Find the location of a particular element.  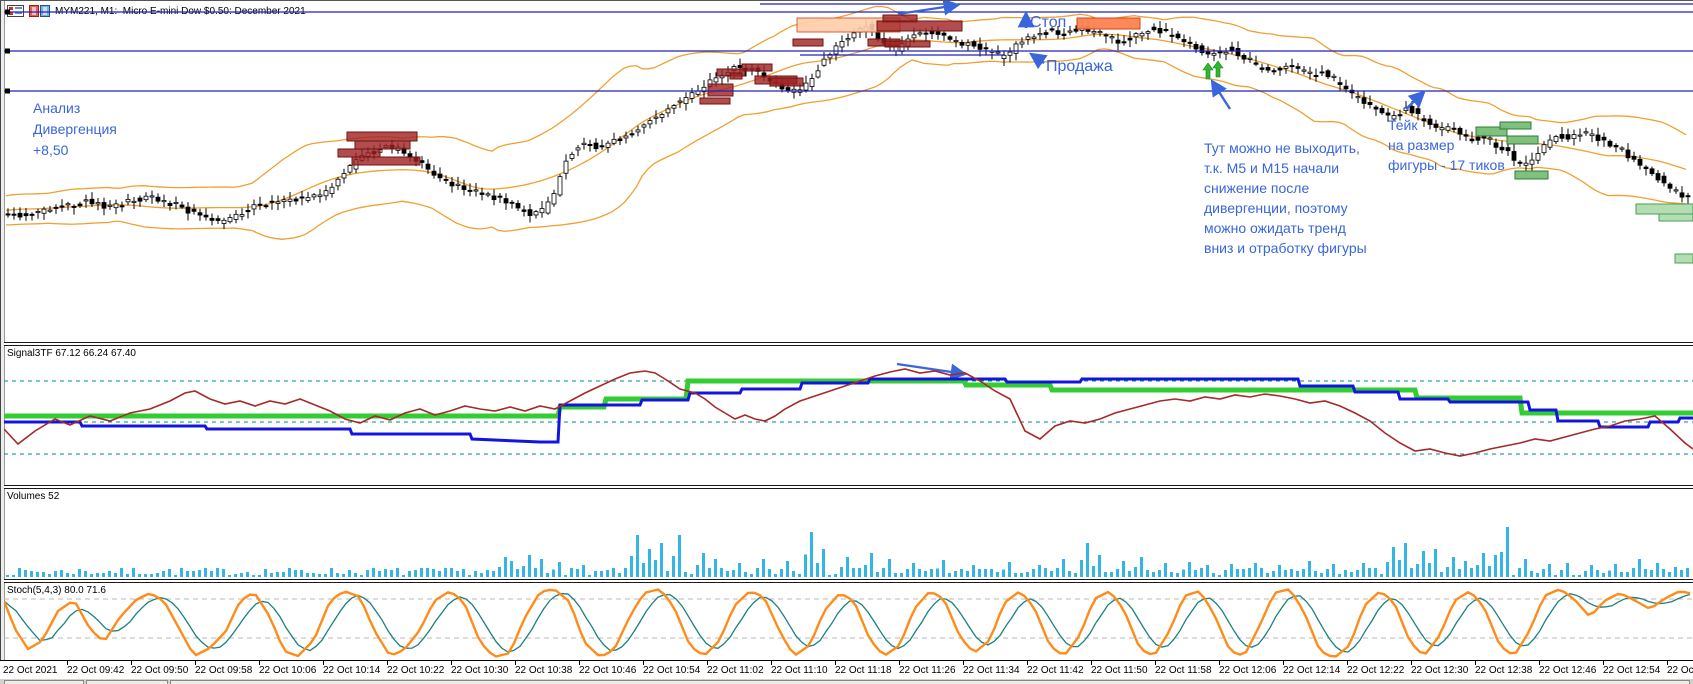

time-label: 22 Oct 12:46 is located at coordinates (1568, 670).